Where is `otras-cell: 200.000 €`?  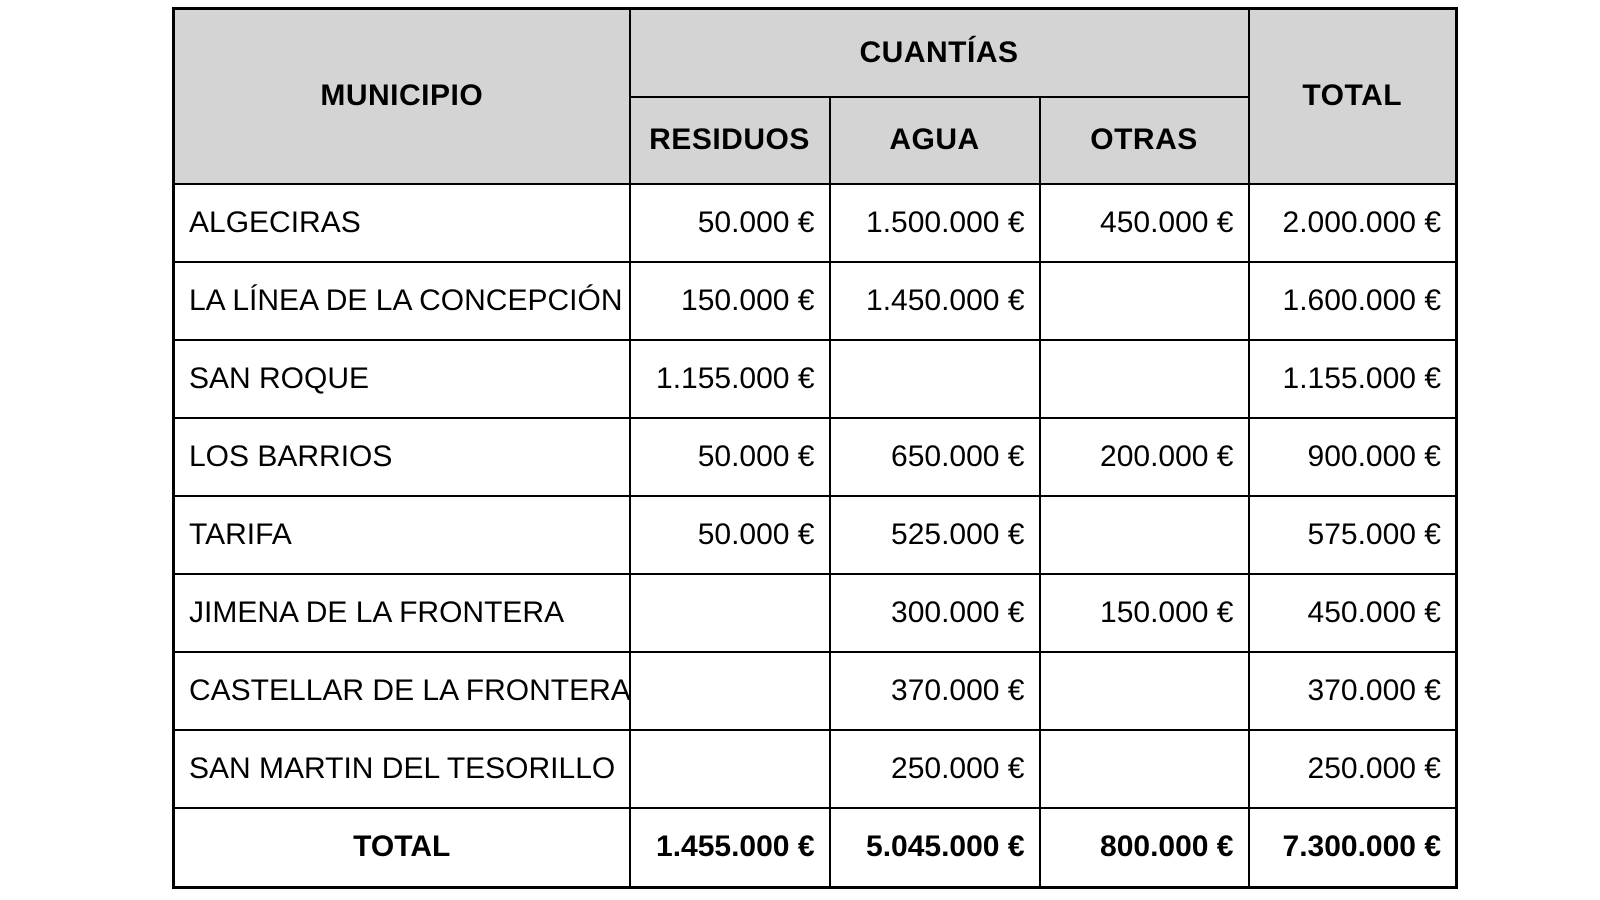
otras-cell: 200.000 € is located at coordinates (1144, 456).